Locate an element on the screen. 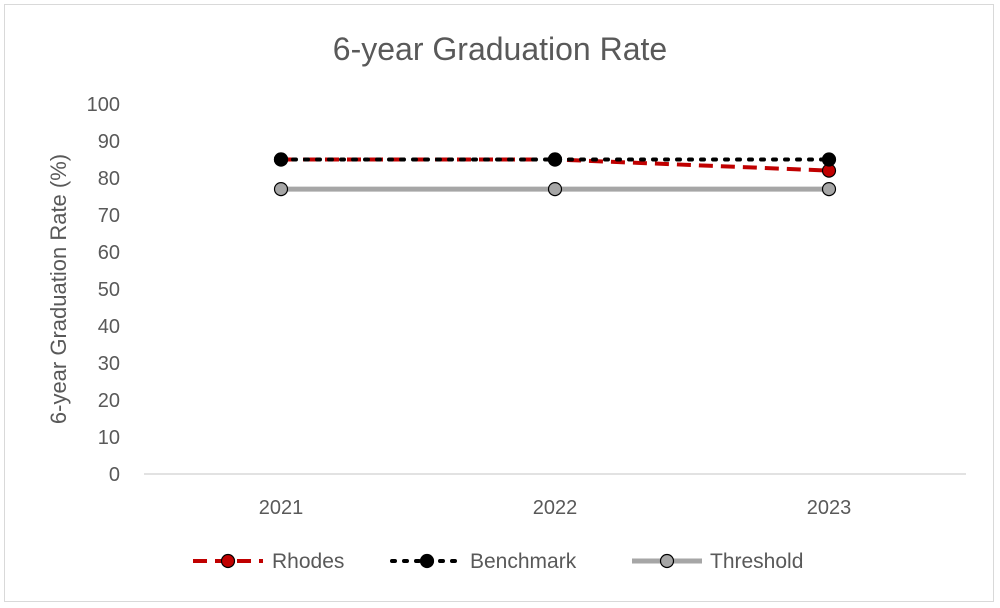 The width and height of the screenshot is (1000, 608). legend: Rhodes Benchmark Threshold is located at coordinates (498, 561).